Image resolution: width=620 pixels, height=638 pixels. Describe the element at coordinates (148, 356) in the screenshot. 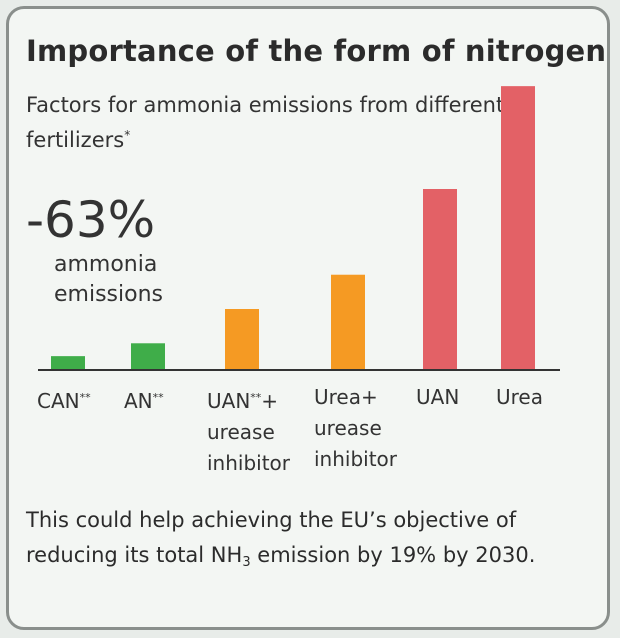

I see `bar-an` at that location.